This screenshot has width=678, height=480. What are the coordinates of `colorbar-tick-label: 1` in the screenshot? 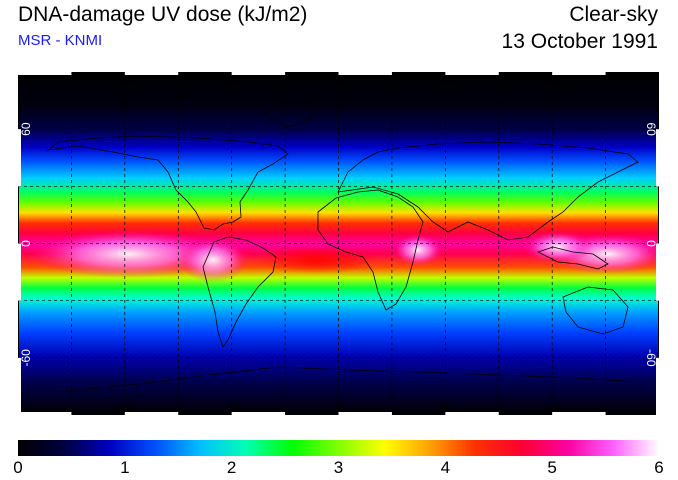 It's located at (125, 467).